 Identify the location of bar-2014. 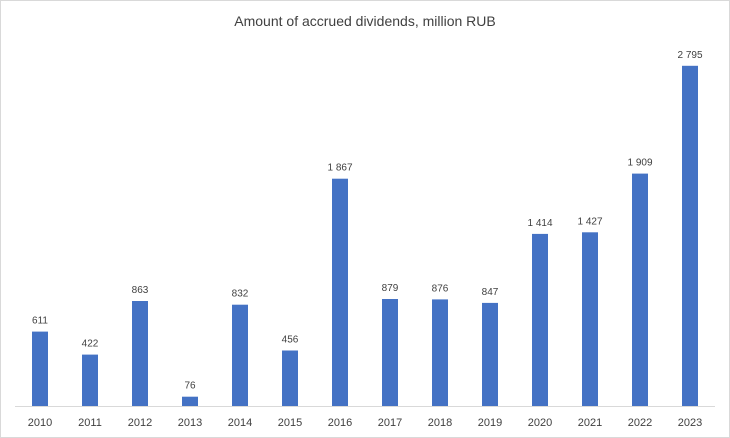
(240, 355).